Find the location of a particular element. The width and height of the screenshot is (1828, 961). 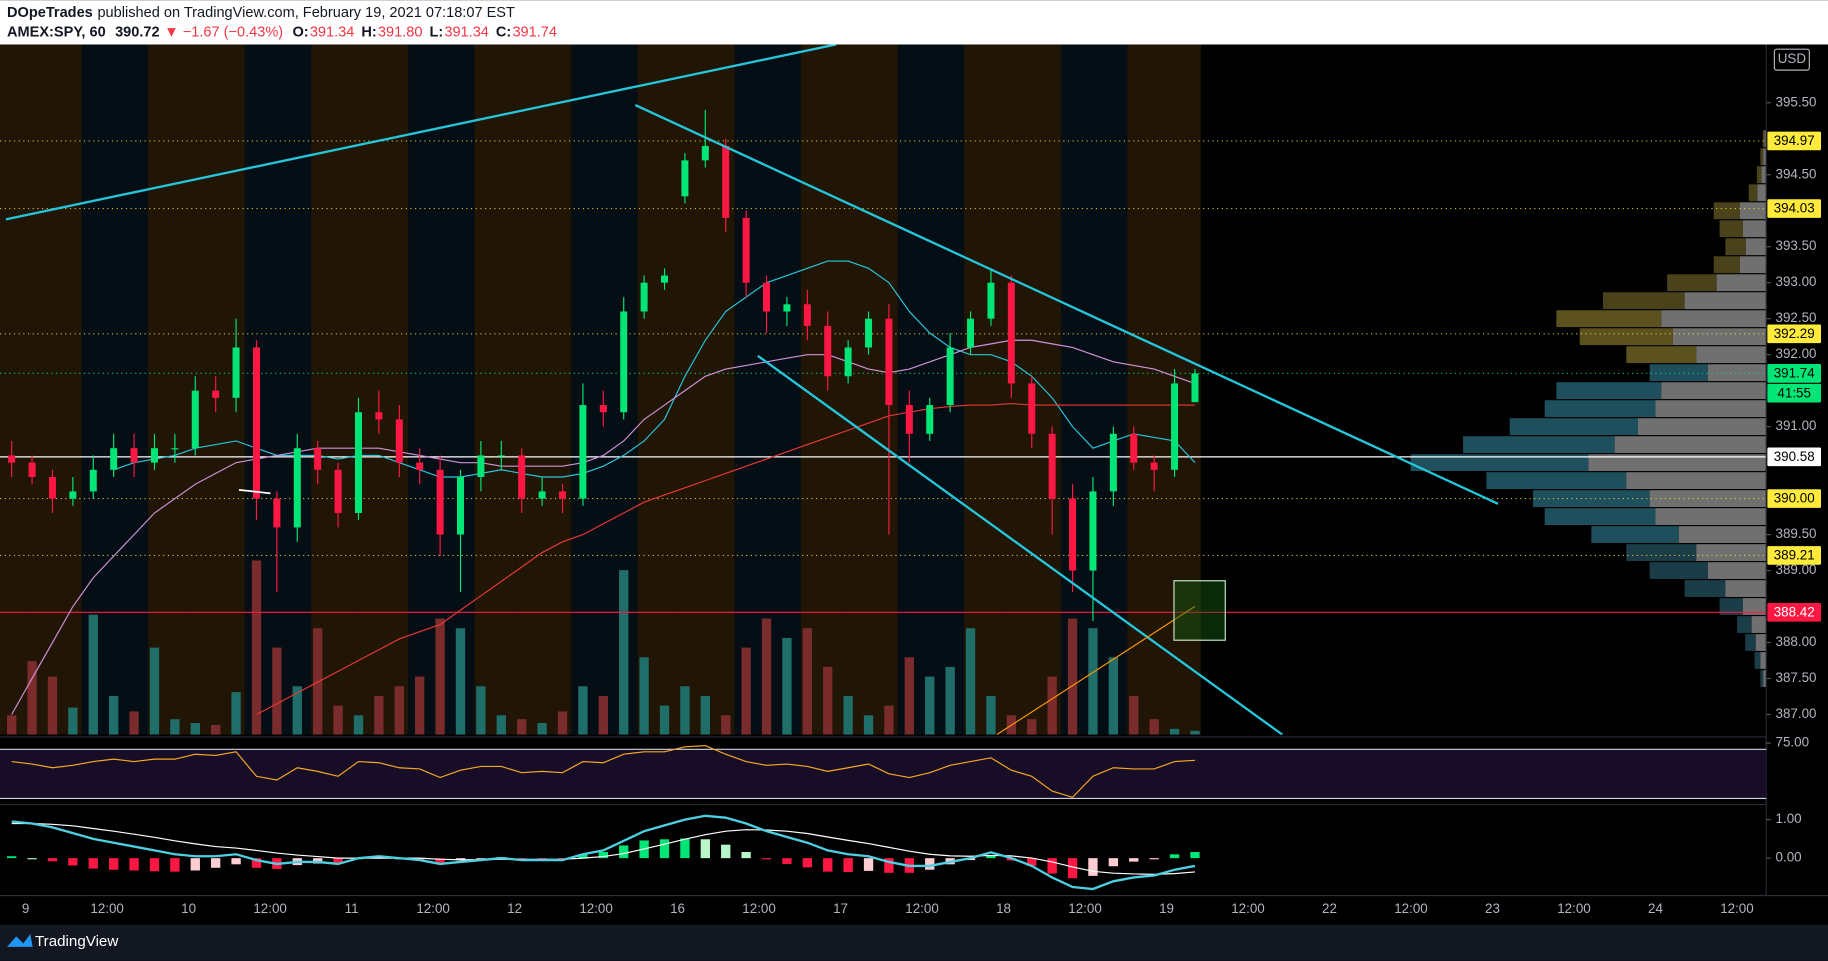

countdown: 41:55 is located at coordinates (1794, 392).